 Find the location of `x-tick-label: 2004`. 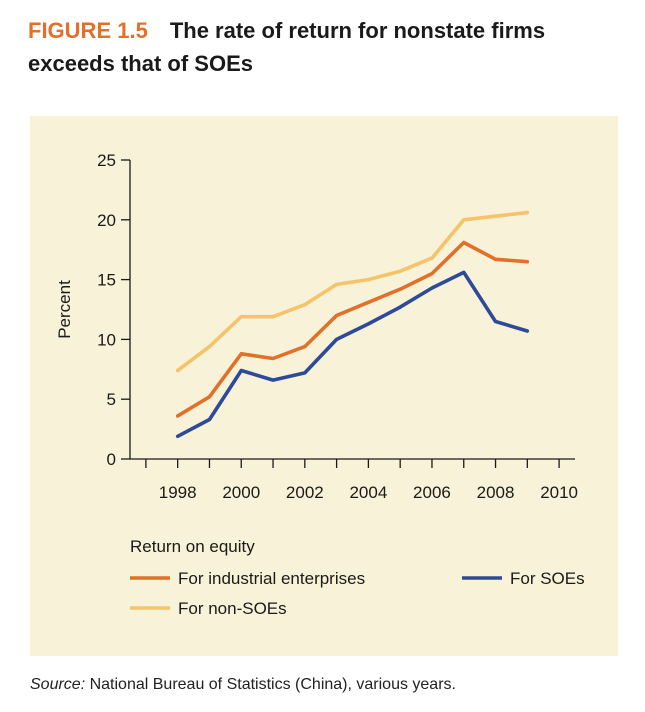

x-tick-label: 2004 is located at coordinates (368, 492).